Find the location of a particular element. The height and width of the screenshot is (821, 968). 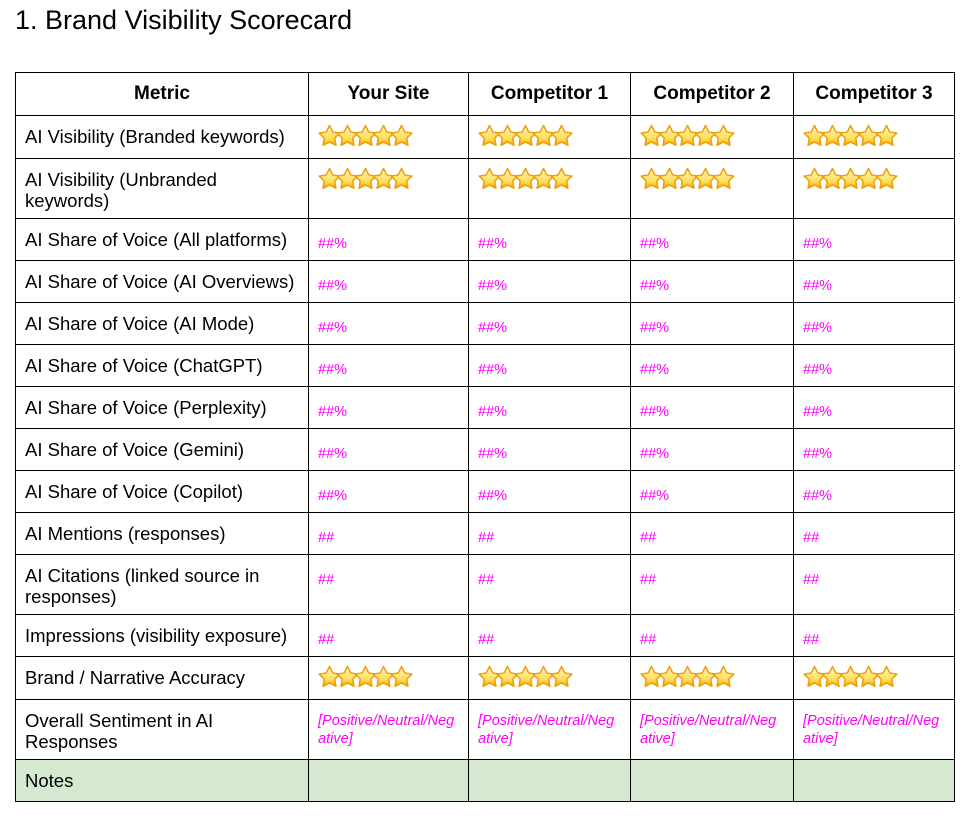

star-rating is located at coordinates (525, 676).